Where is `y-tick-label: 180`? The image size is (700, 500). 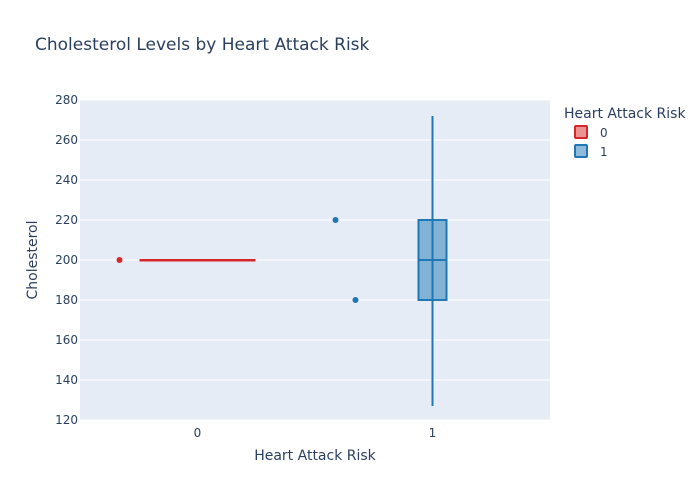
y-tick-label: 180 is located at coordinates (66, 300).